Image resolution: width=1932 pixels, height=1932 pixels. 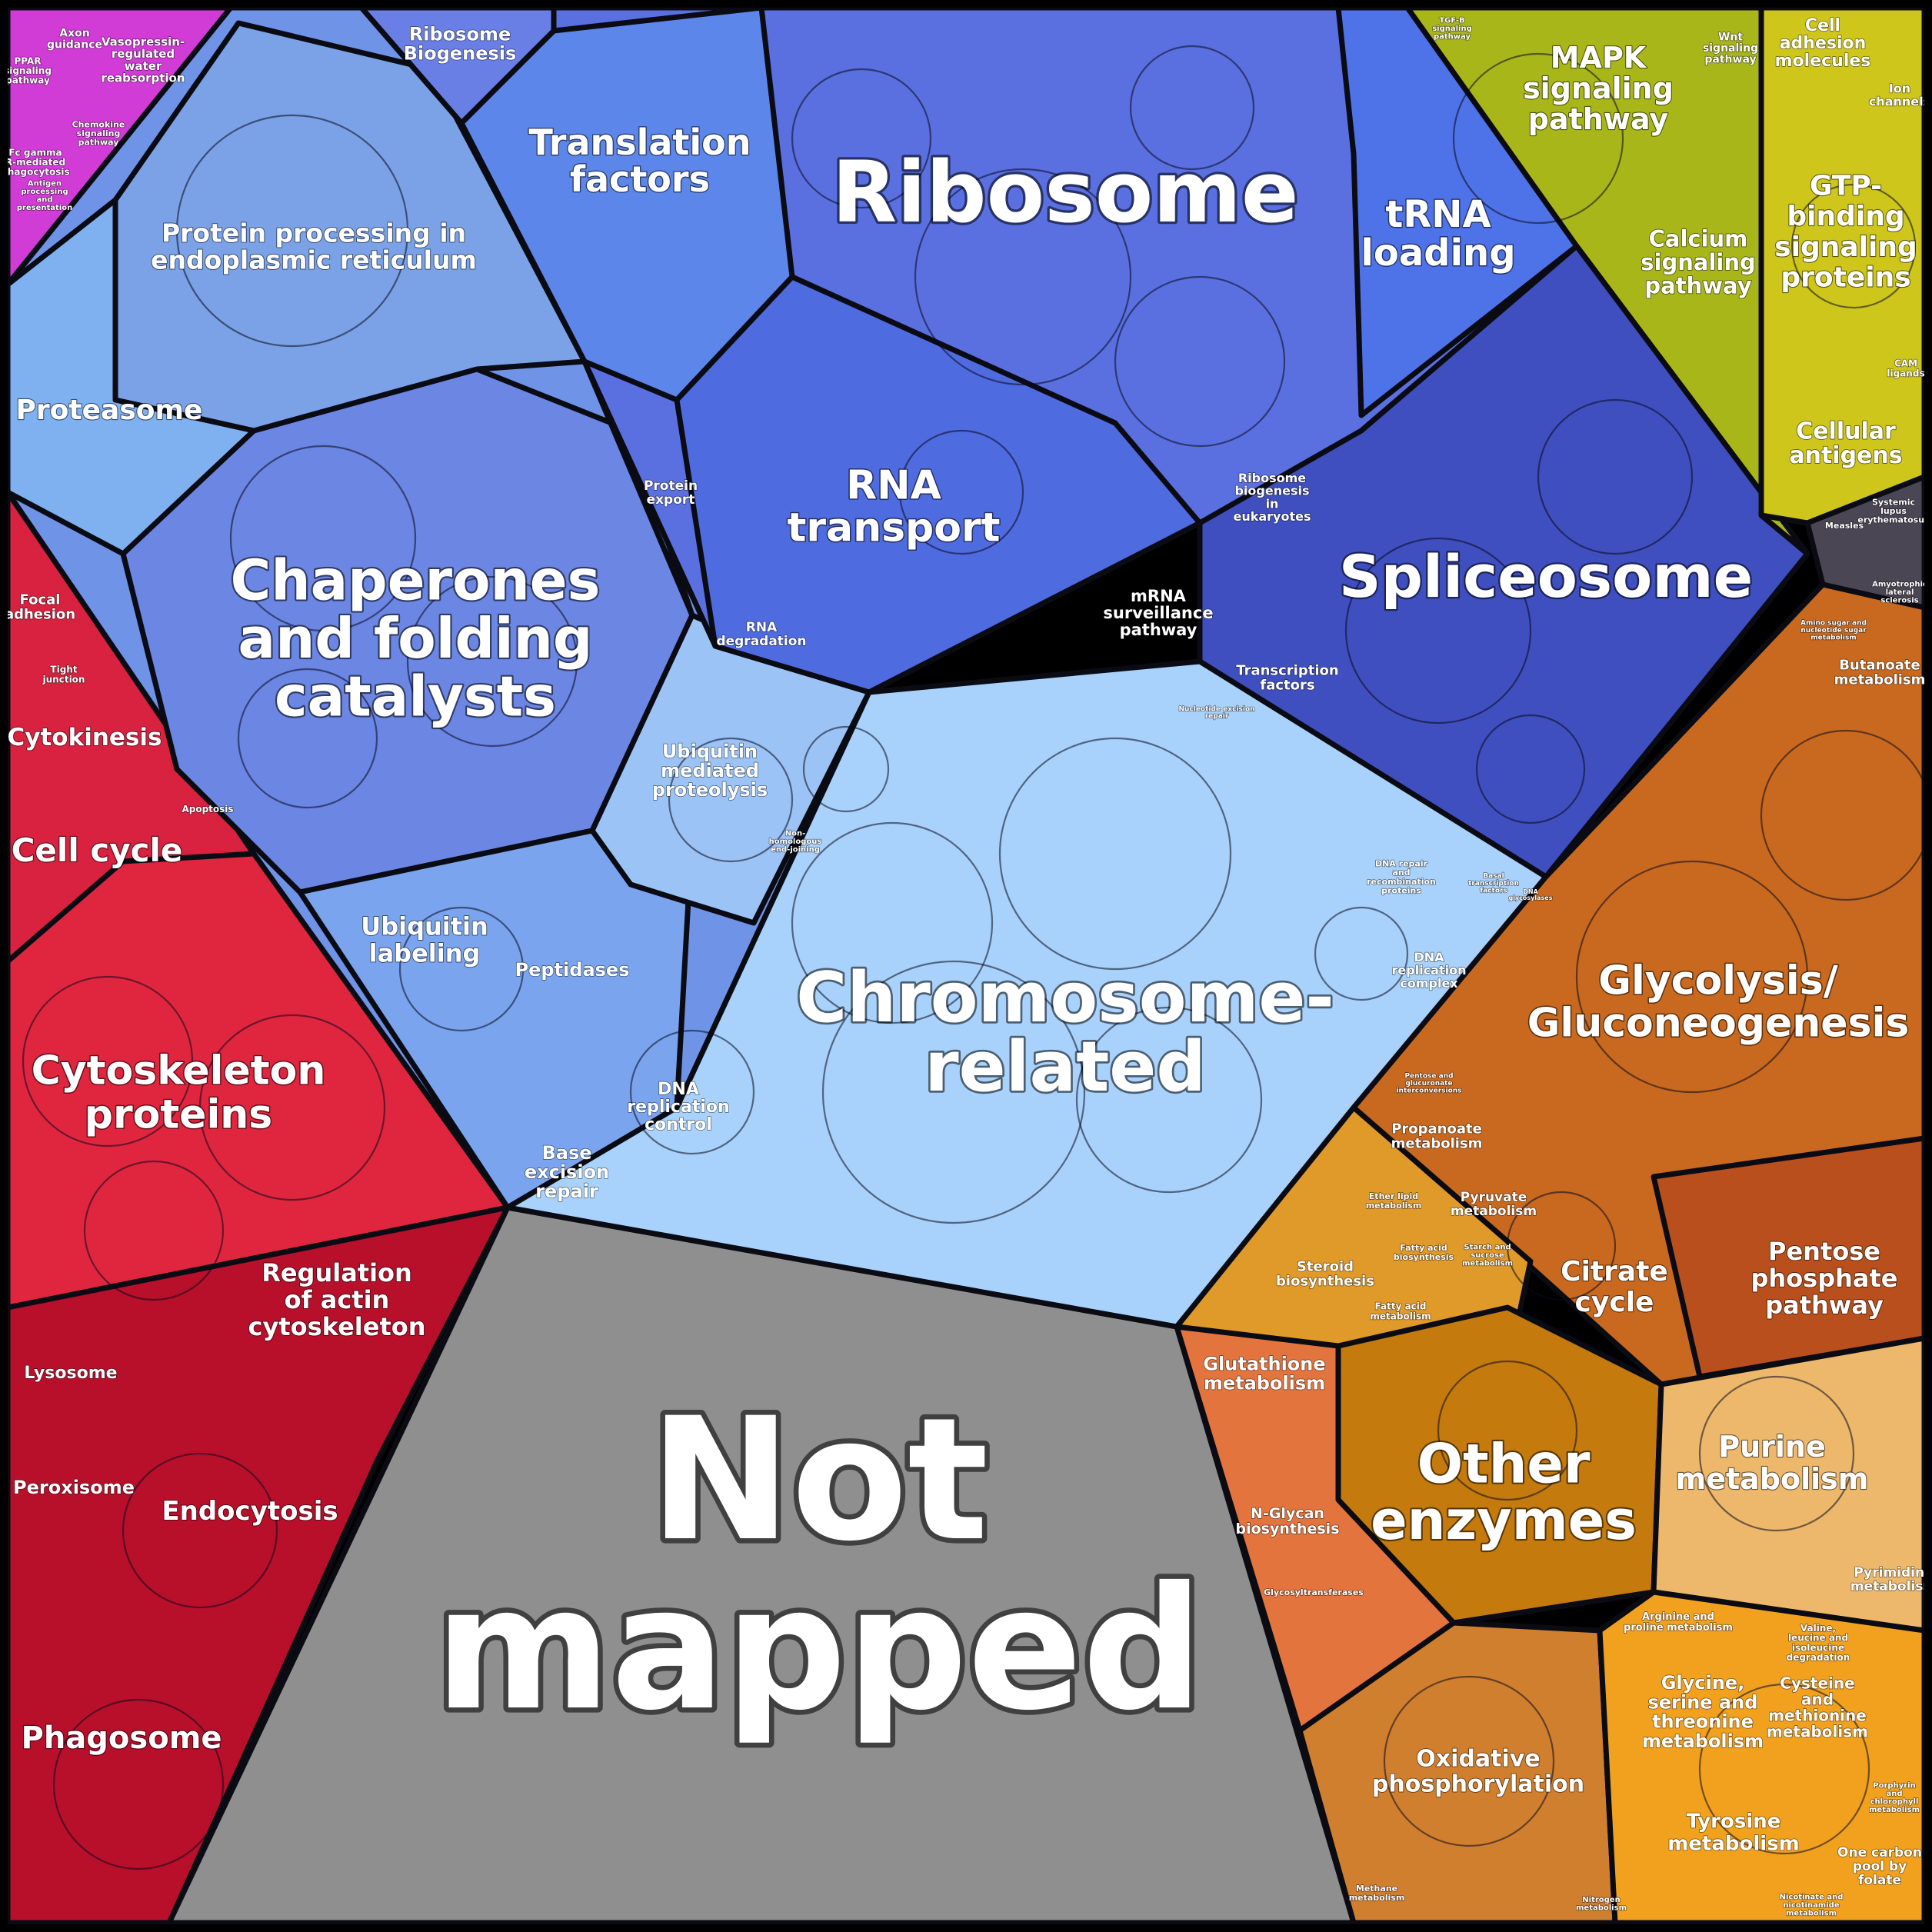 What do you see at coordinates (1818, 1647) in the screenshot?
I see `valine-line-3: isoleucine` at bounding box center [1818, 1647].